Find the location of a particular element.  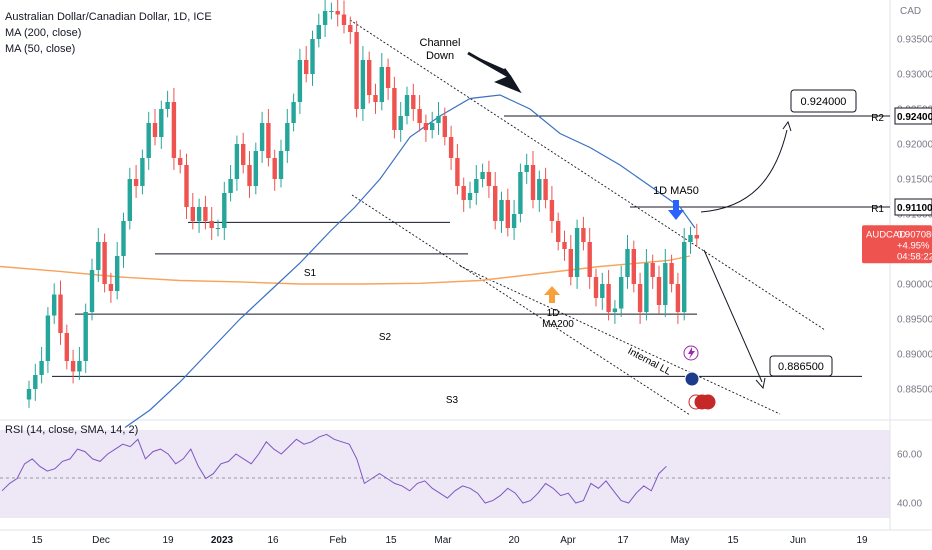

level-label-r1: R1 is located at coordinates (877, 209).